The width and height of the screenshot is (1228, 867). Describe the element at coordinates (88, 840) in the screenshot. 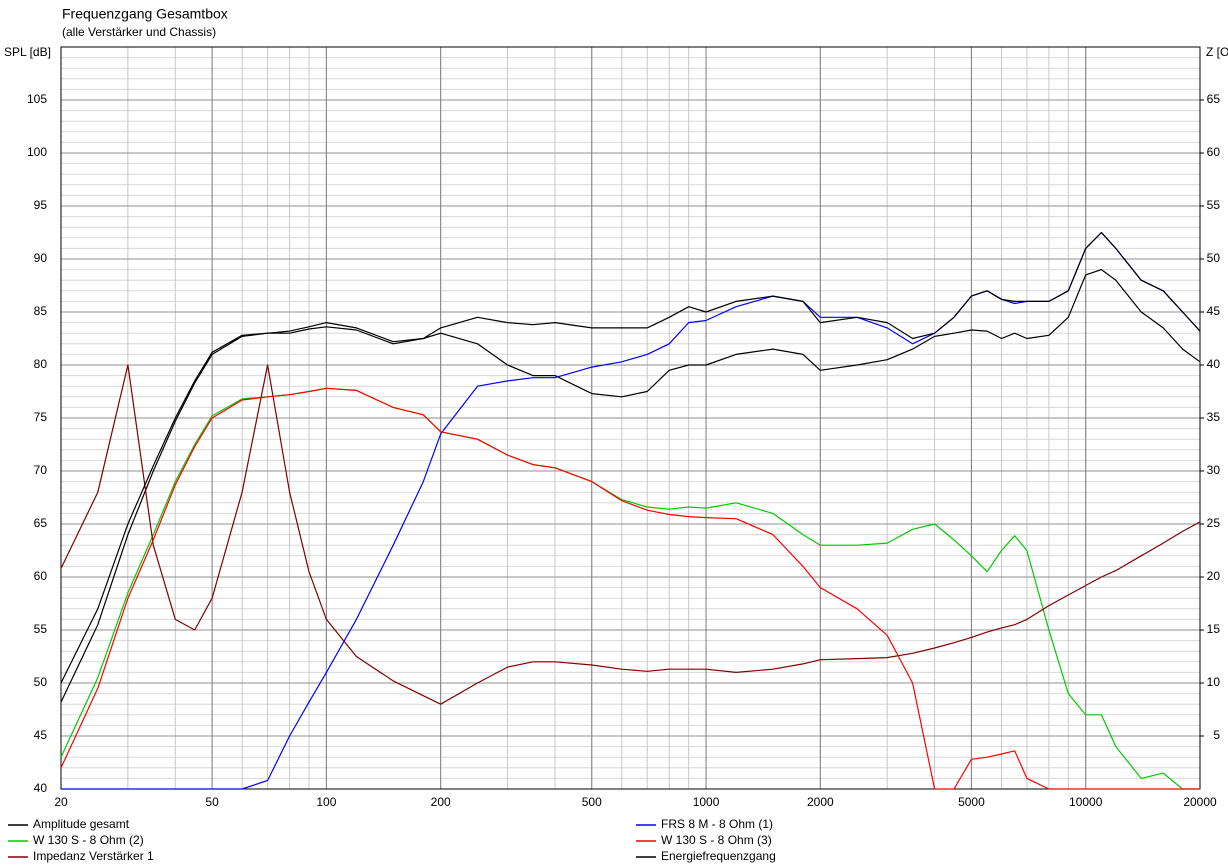

I see `legend-label: W 130 S - 8 Ohm (2)` at that location.